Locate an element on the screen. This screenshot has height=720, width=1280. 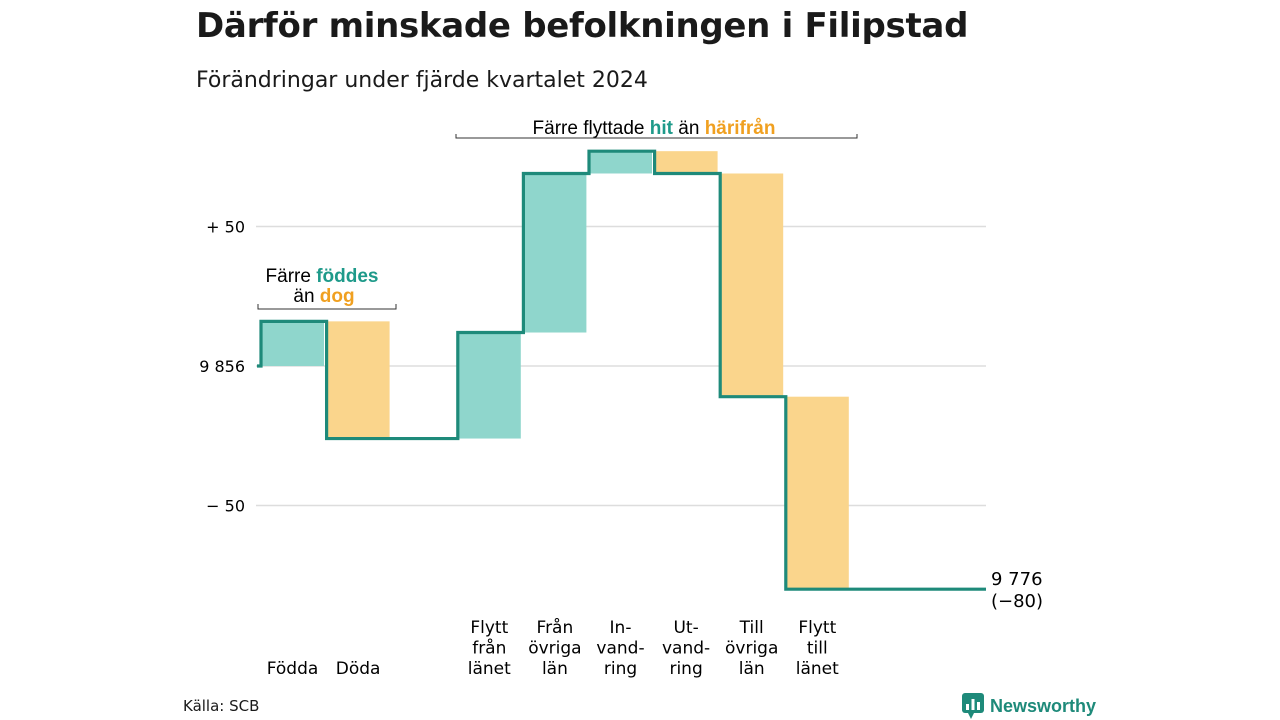
chart-subtitle: Förändringar under fjärde kvartalet 2024 is located at coordinates (422, 80).